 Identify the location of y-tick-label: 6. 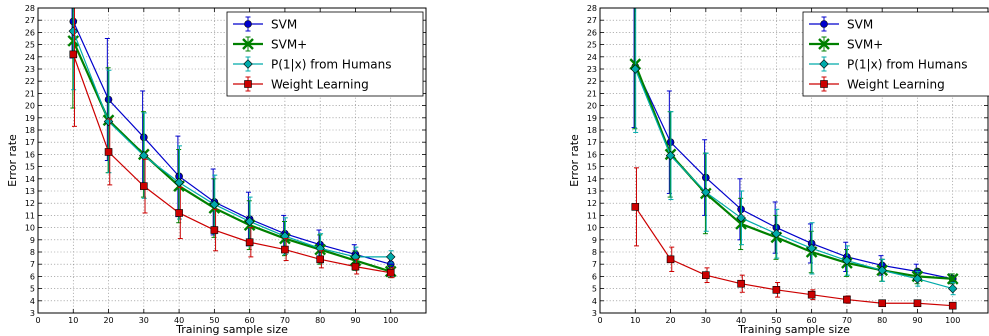
(594, 276).